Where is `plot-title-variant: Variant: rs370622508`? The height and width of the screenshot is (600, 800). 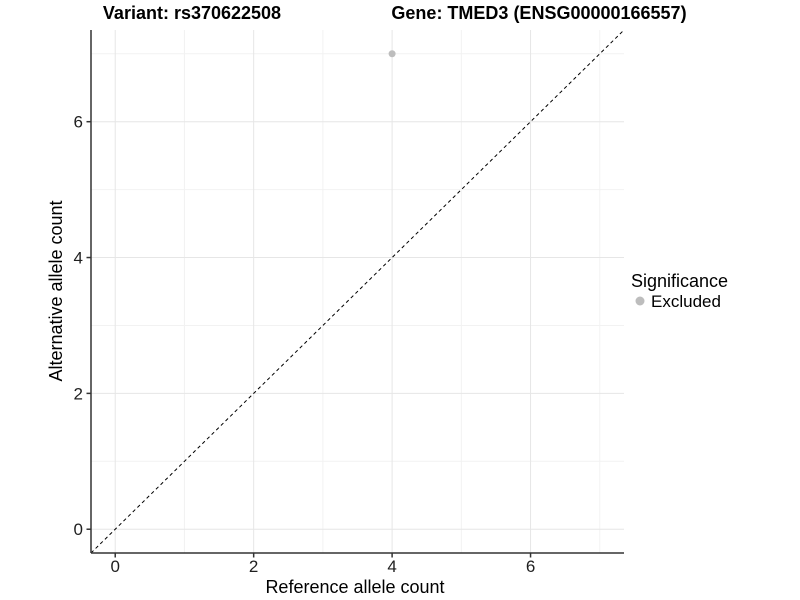
plot-title-variant: Variant: rs370622508 is located at coordinates (192, 13).